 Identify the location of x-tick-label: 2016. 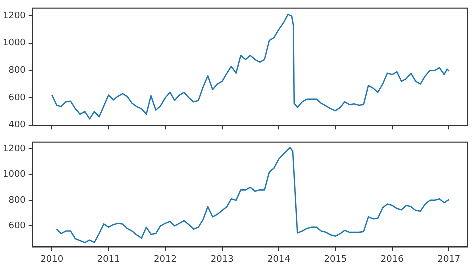
(392, 259).